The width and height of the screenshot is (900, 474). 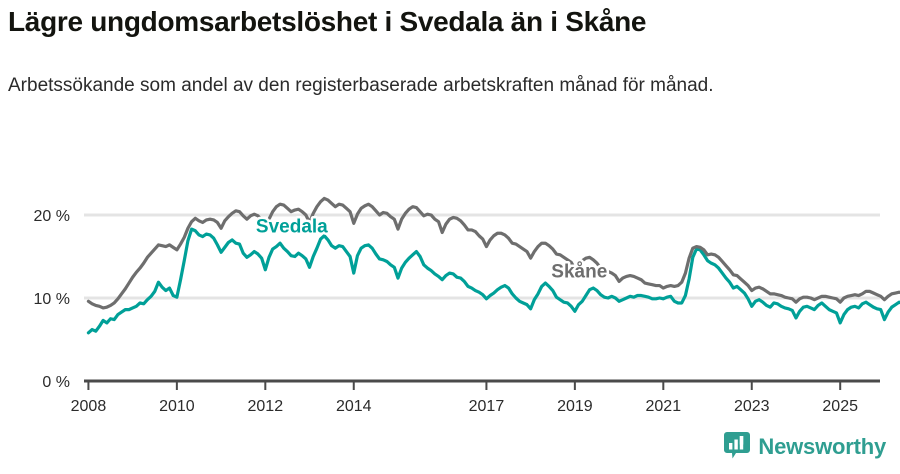 What do you see at coordinates (482, 384) in the screenshot?
I see `x-axis` at bounding box center [482, 384].